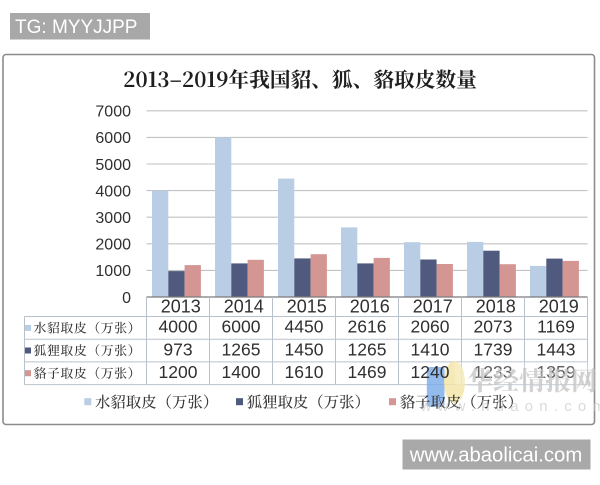 The height and width of the screenshot is (485, 600). What do you see at coordinates (496, 306) in the screenshot?
I see `svg-text: 2018` at bounding box center [496, 306].